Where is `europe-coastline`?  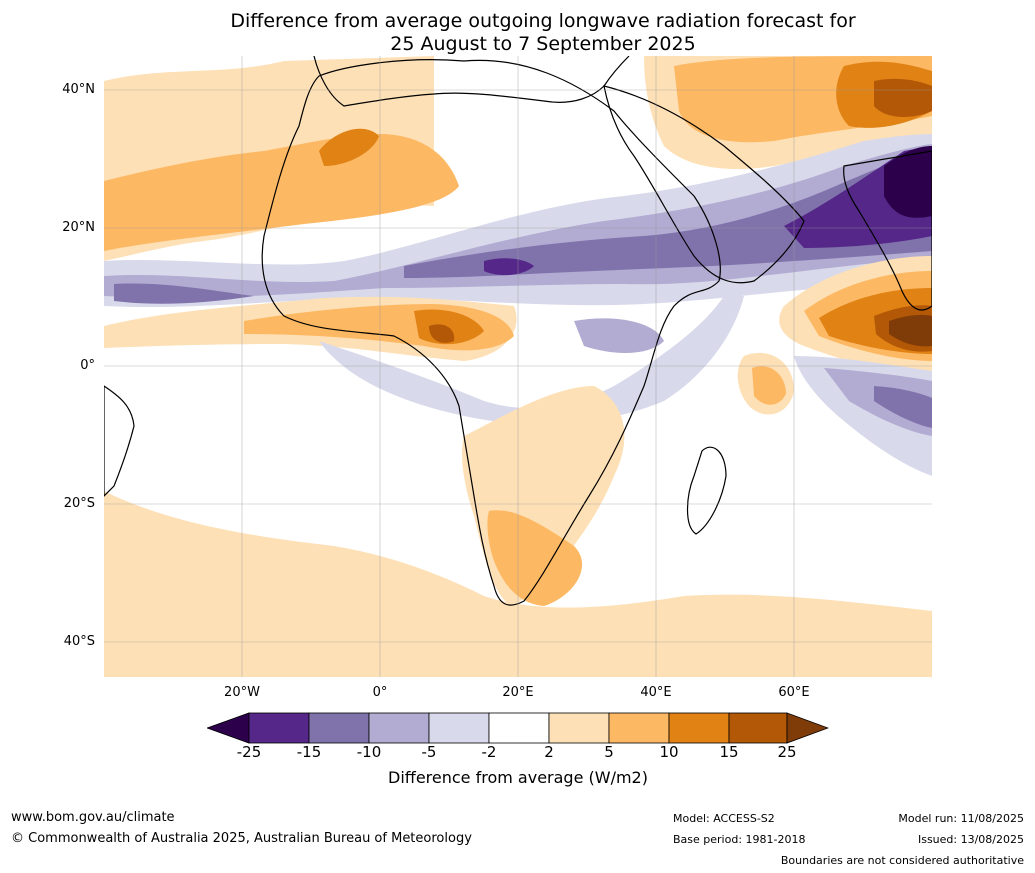 europe-coastline is located at coordinates (471, 81).